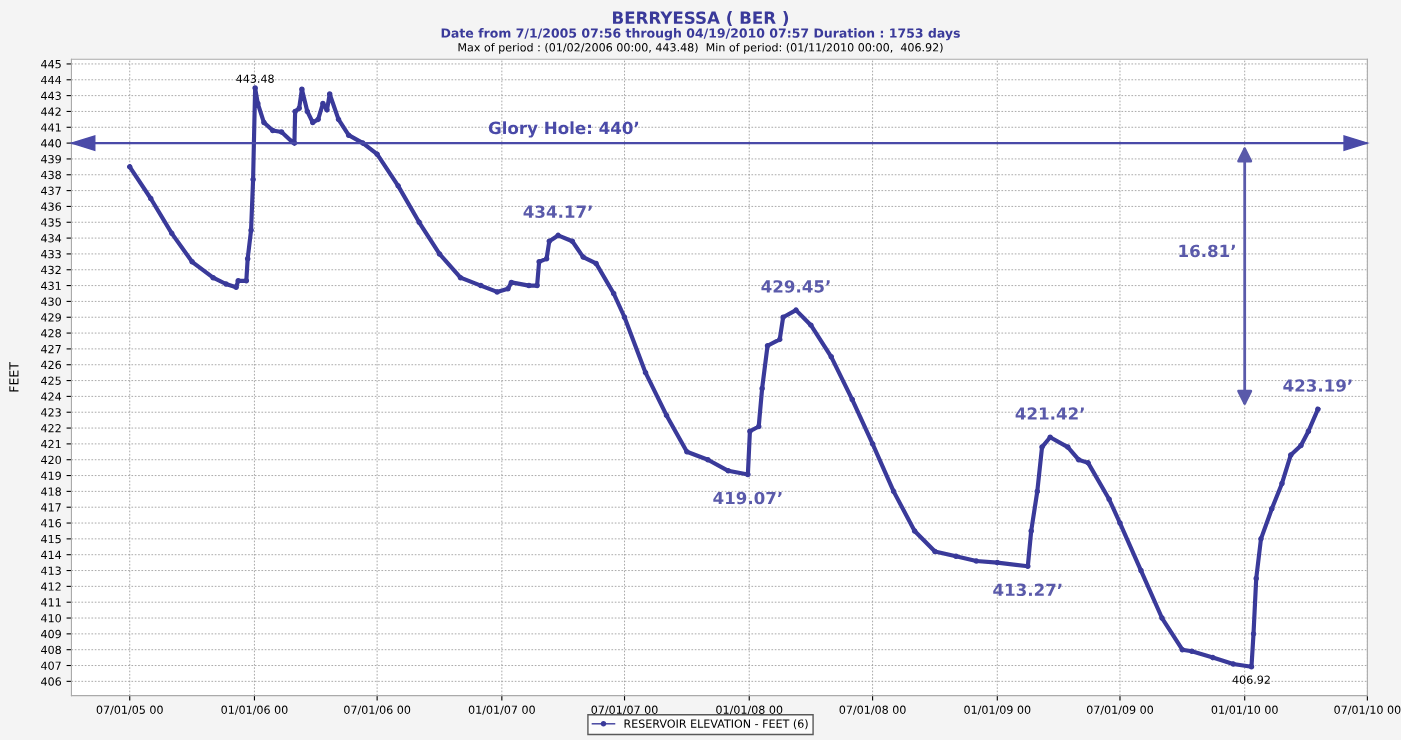 This screenshot has width=1401, height=740. I want to click on x-tick-label: 07/01/08 00, so click(872, 710).